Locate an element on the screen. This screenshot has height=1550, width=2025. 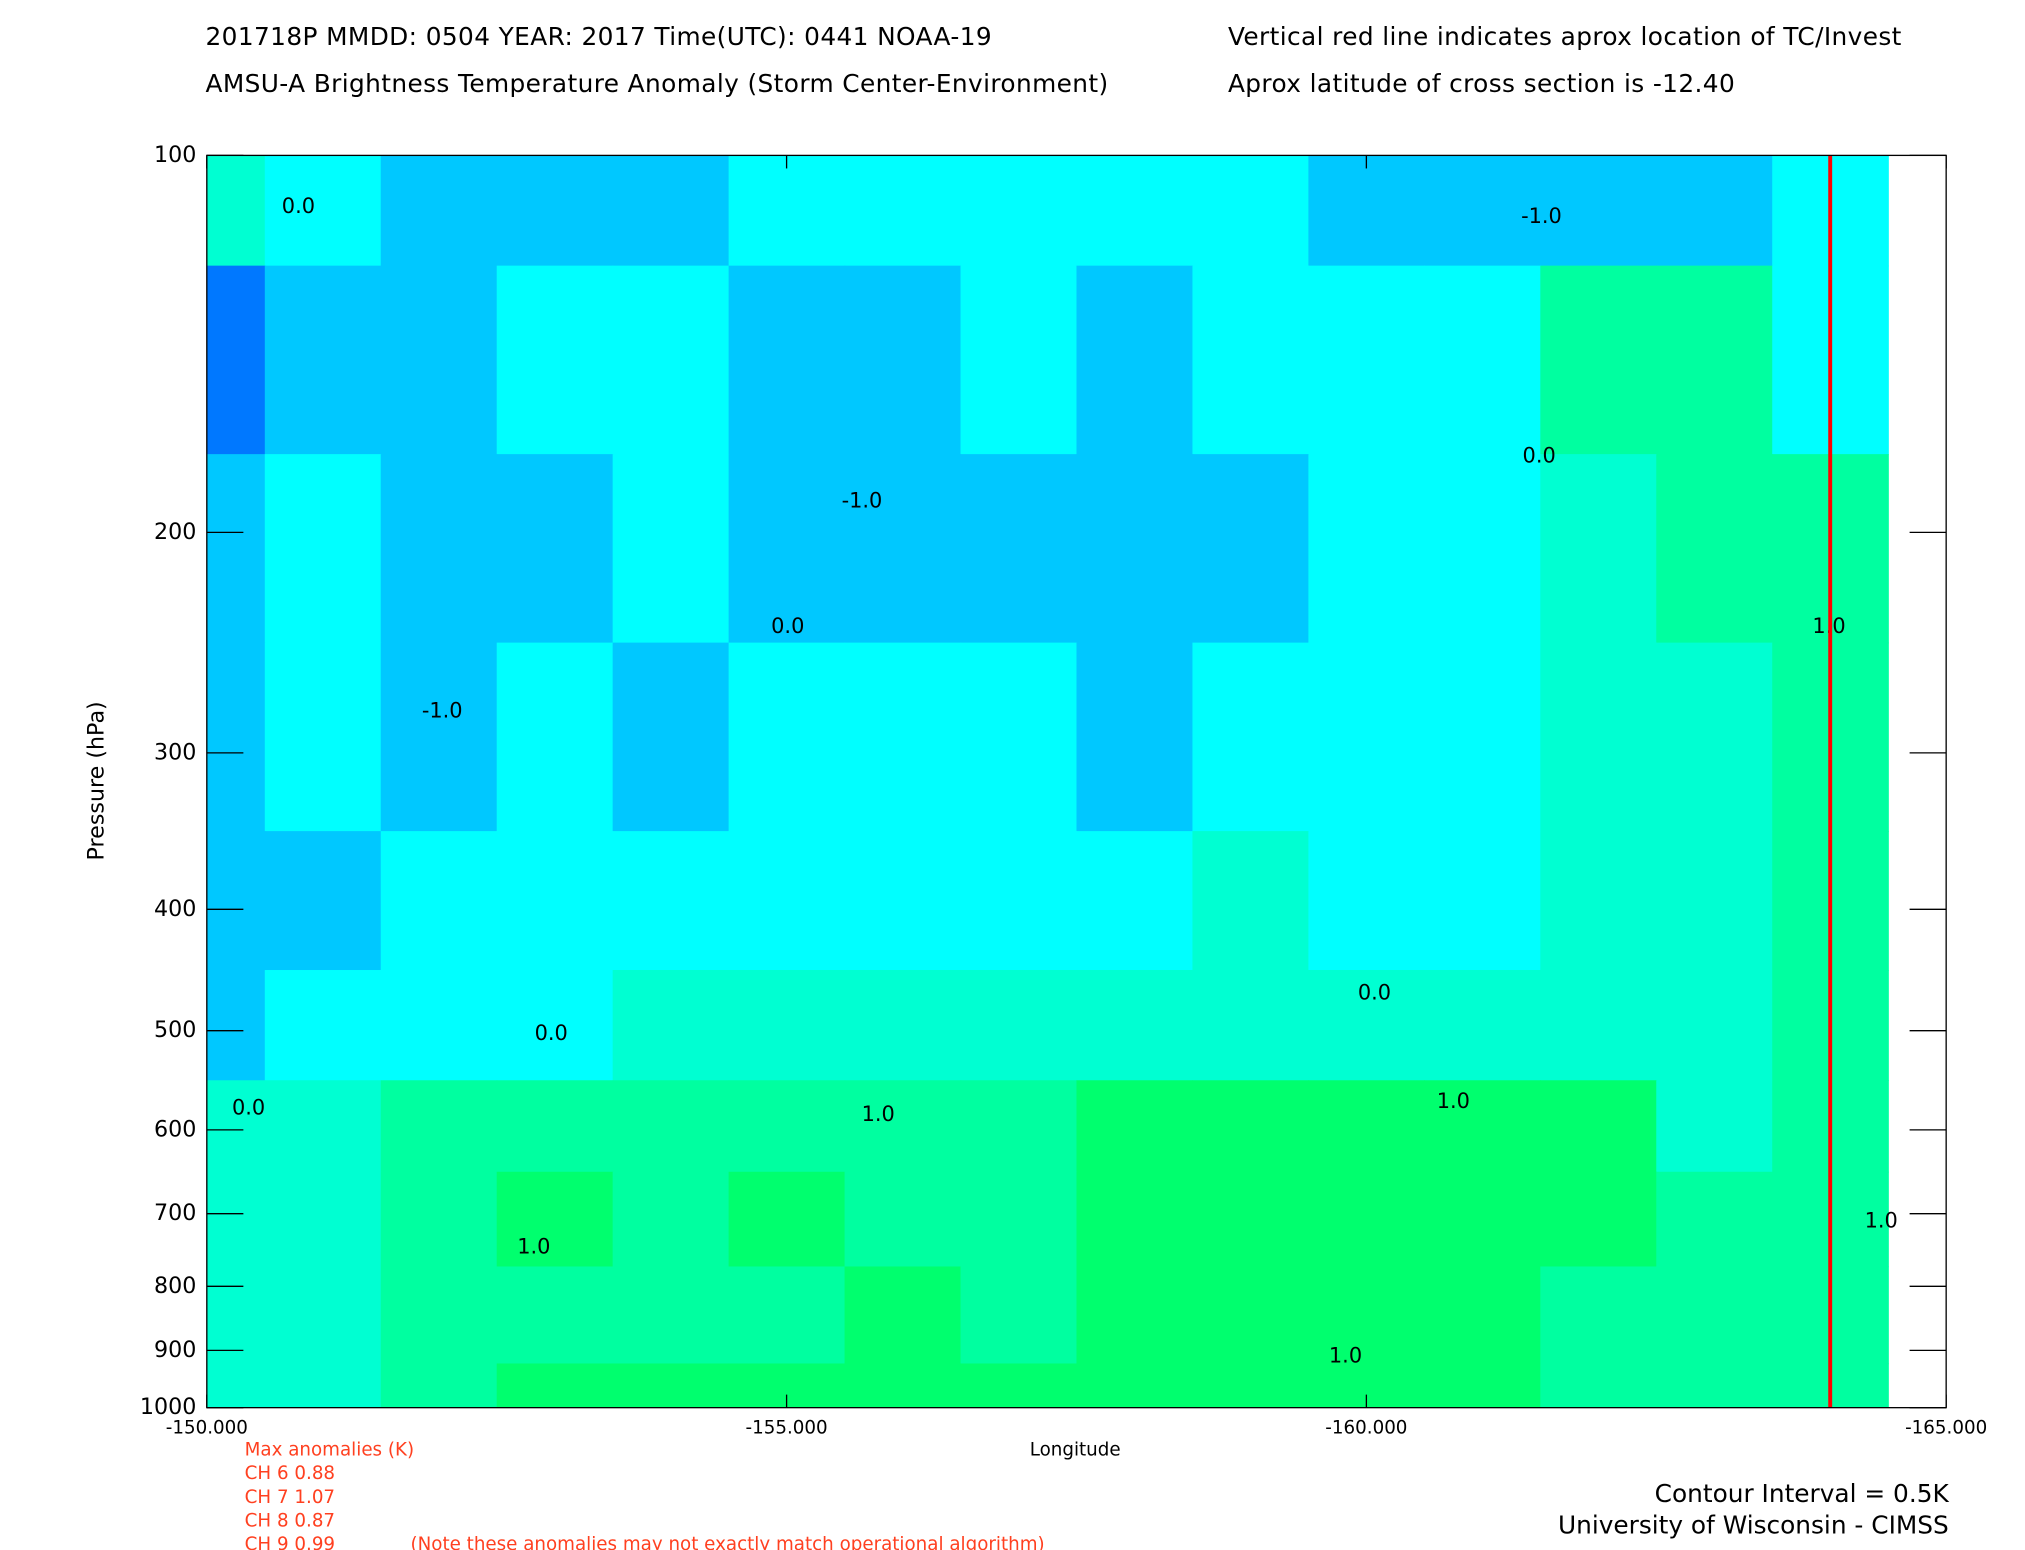
y-tick-label: 500 is located at coordinates (175, 1030).